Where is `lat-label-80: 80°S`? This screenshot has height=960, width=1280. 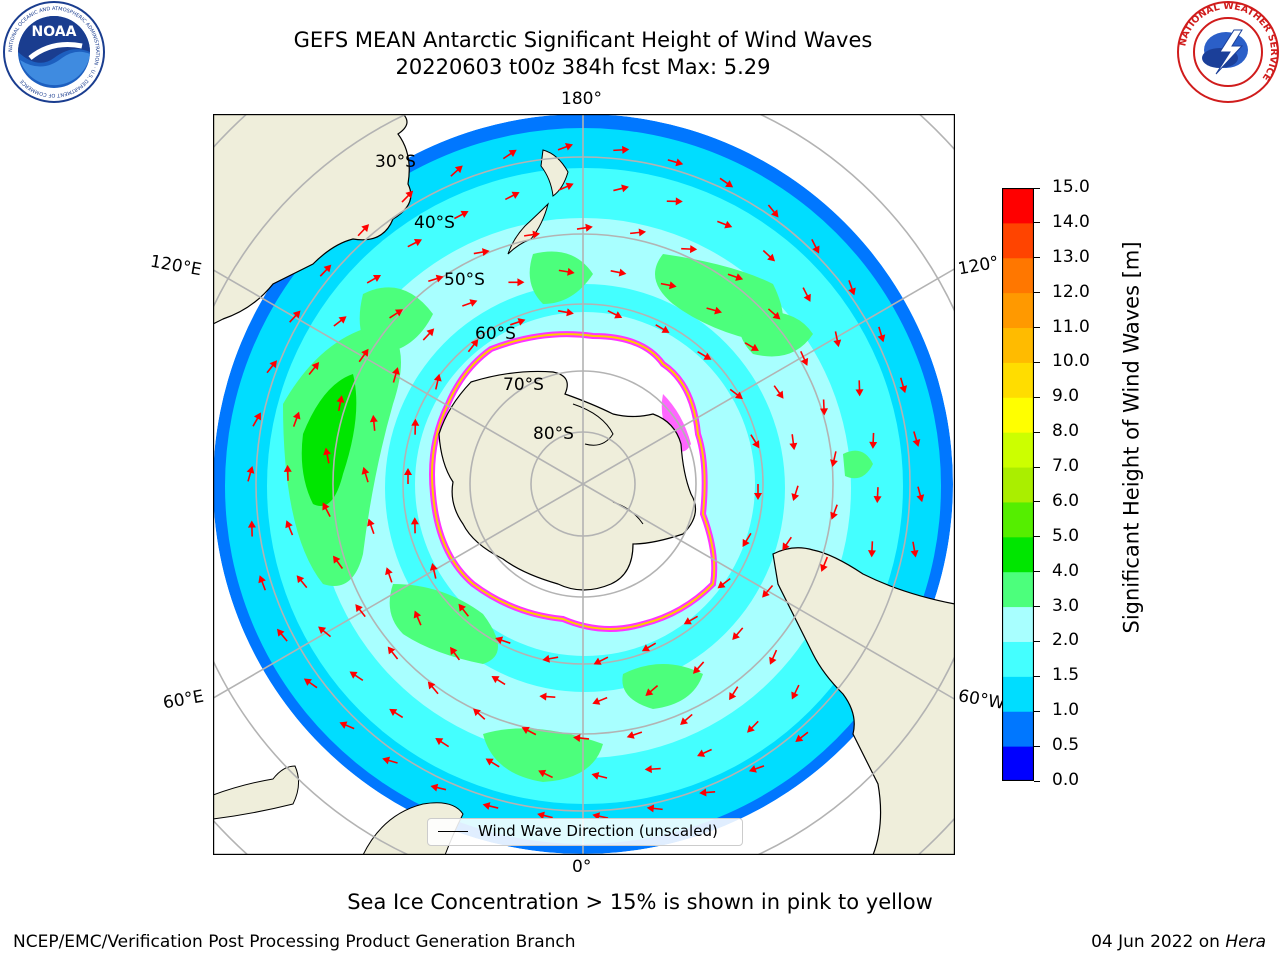
lat-label-80: 80°S is located at coordinates (553, 434).